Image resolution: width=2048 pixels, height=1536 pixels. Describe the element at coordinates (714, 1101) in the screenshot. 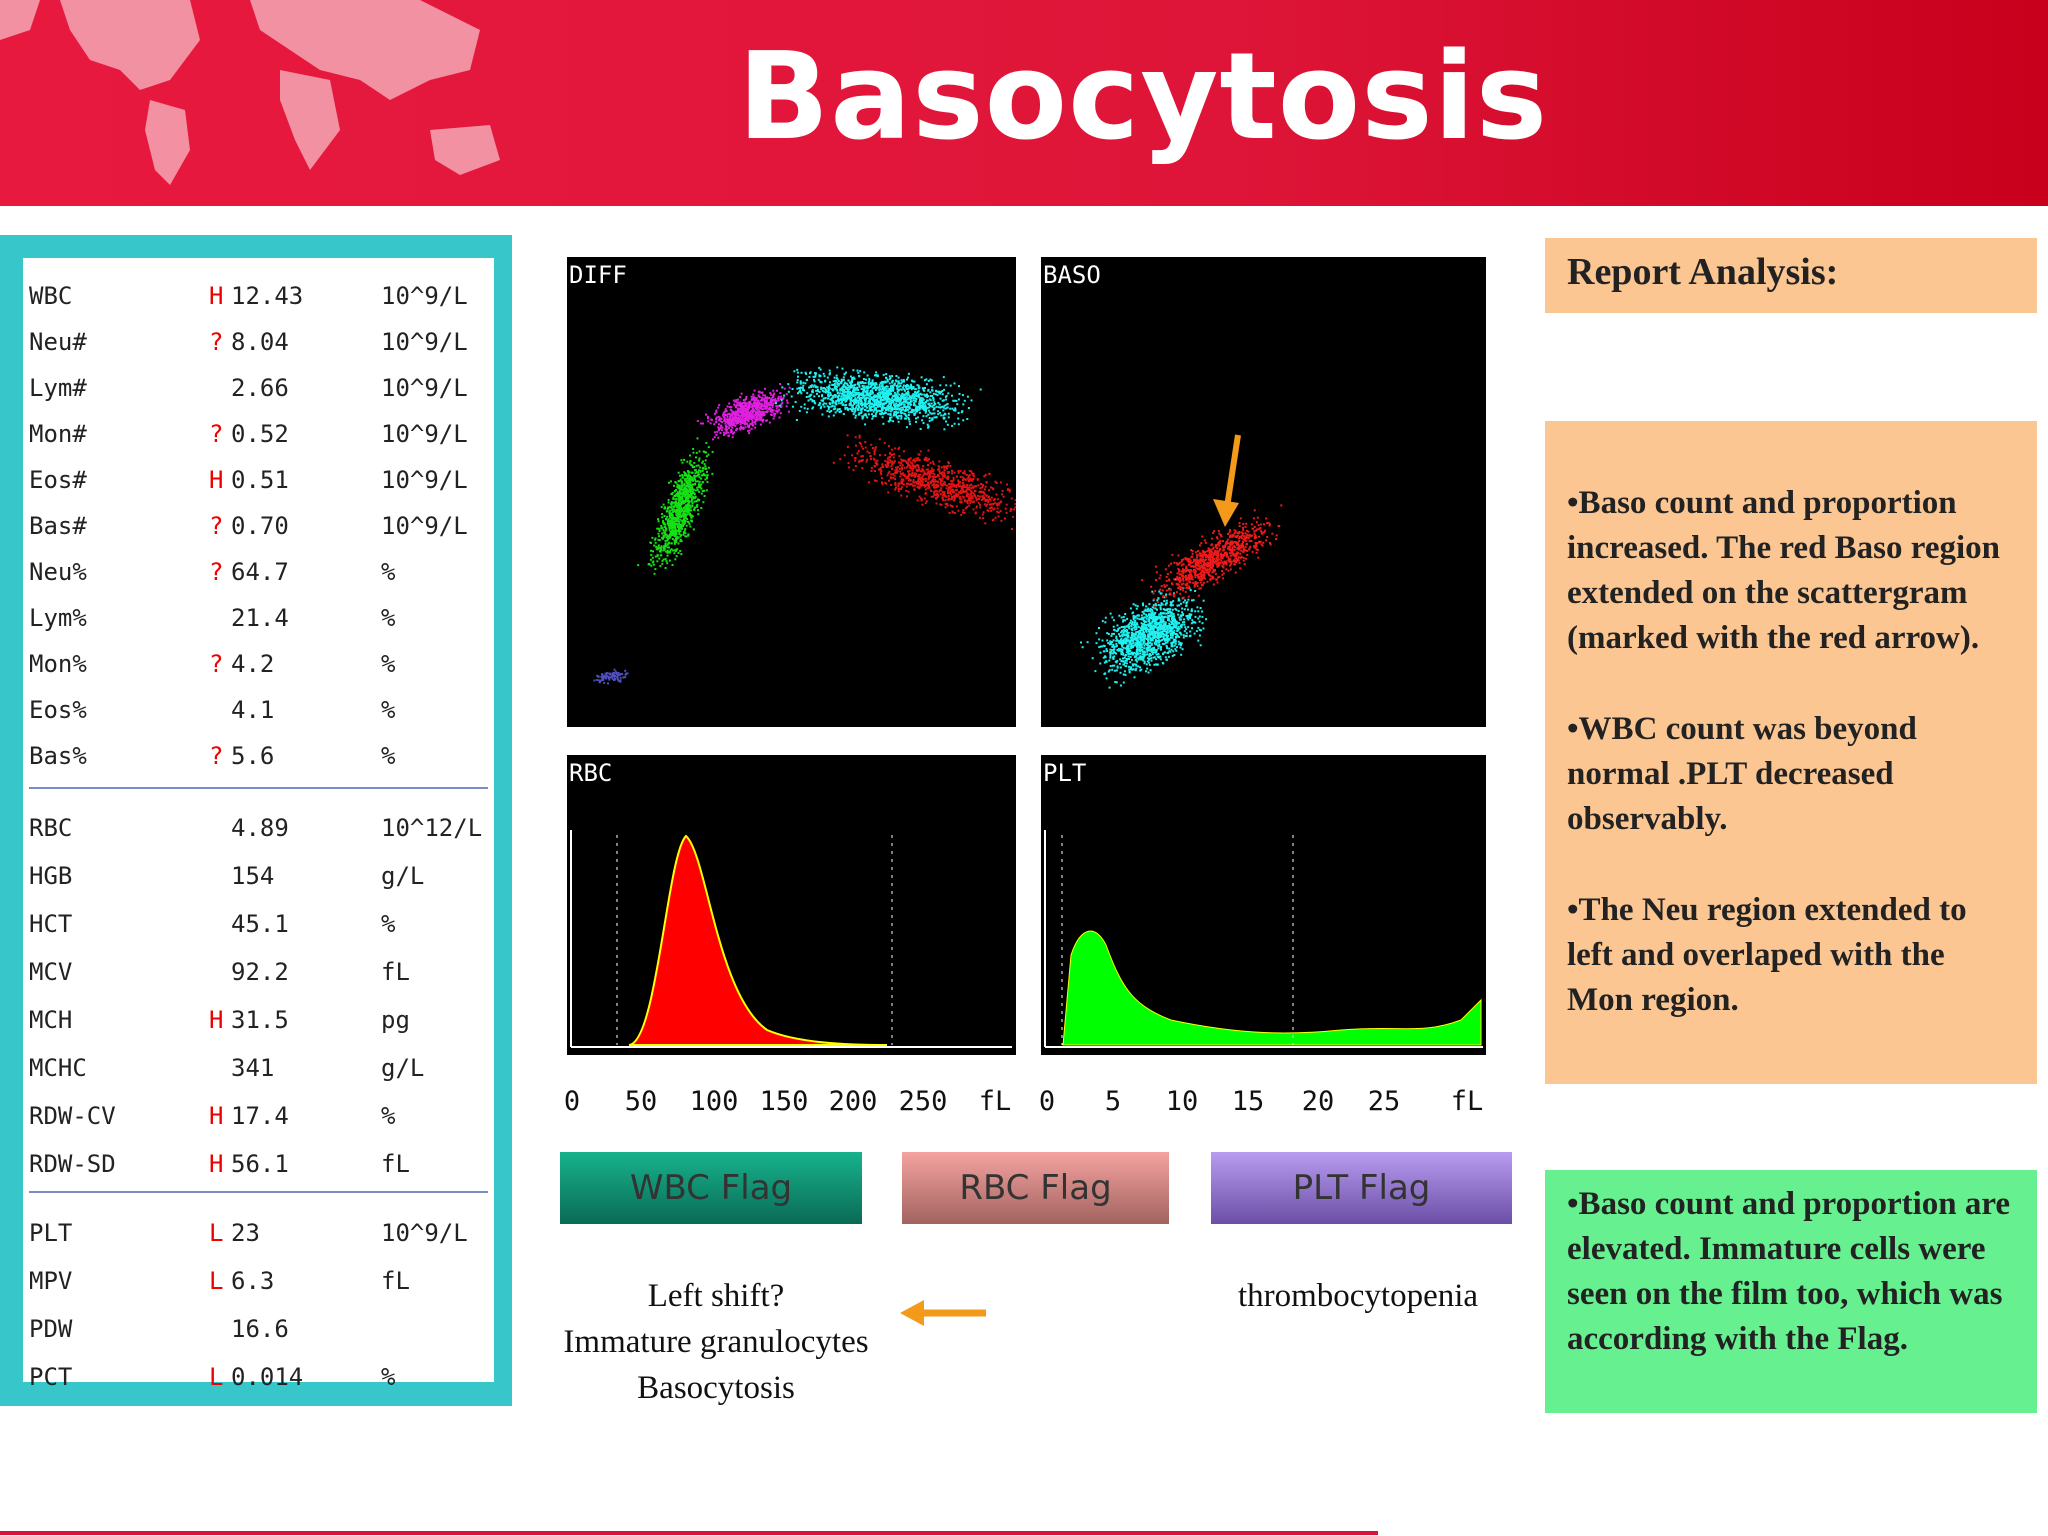

I see `axis-label: 100` at that location.